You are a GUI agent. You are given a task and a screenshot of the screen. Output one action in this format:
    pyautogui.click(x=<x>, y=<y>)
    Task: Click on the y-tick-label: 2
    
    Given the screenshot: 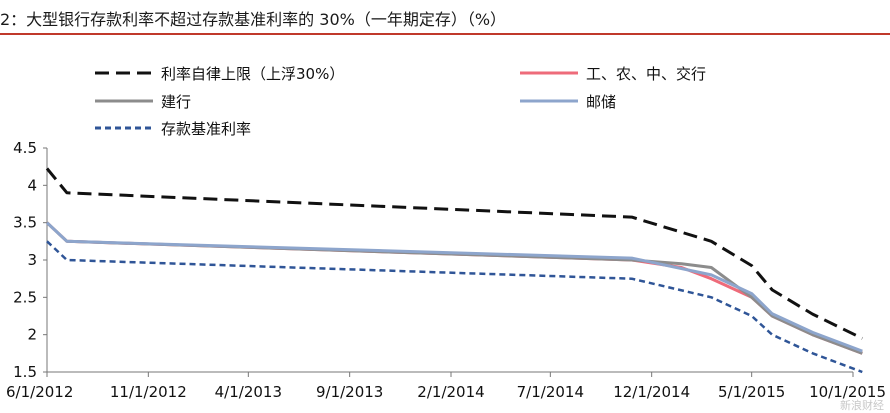 What is the action you would take?
    pyautogui.click(x=32, y=335)
    